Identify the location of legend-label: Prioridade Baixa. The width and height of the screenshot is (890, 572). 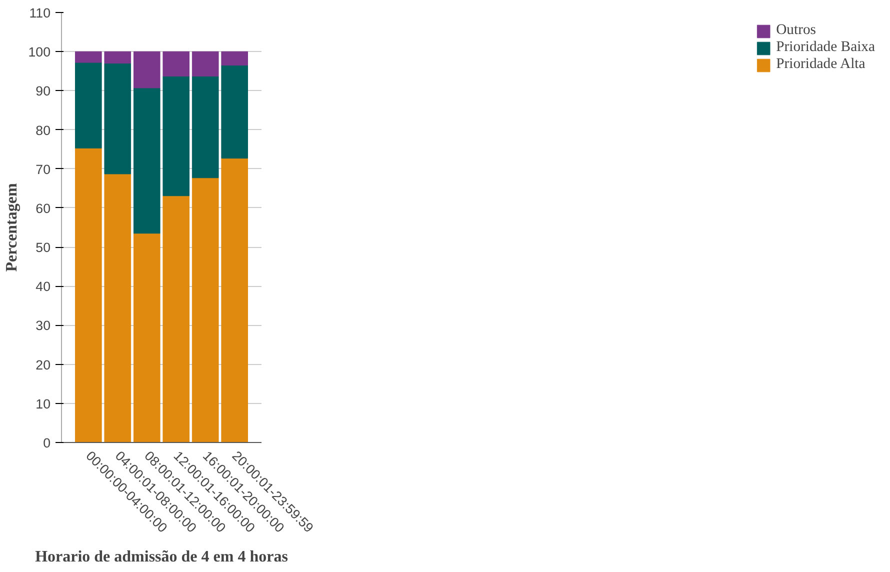
(825, 47).